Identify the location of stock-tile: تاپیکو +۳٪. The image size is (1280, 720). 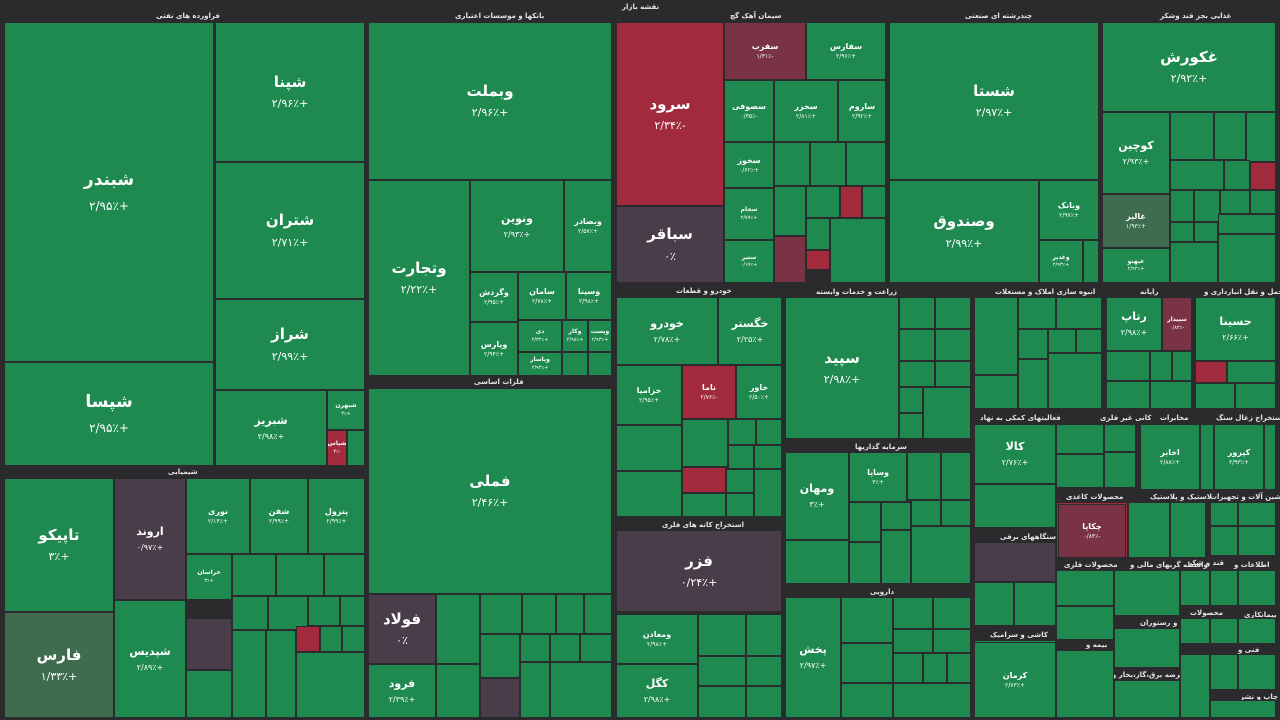
(59, 545).